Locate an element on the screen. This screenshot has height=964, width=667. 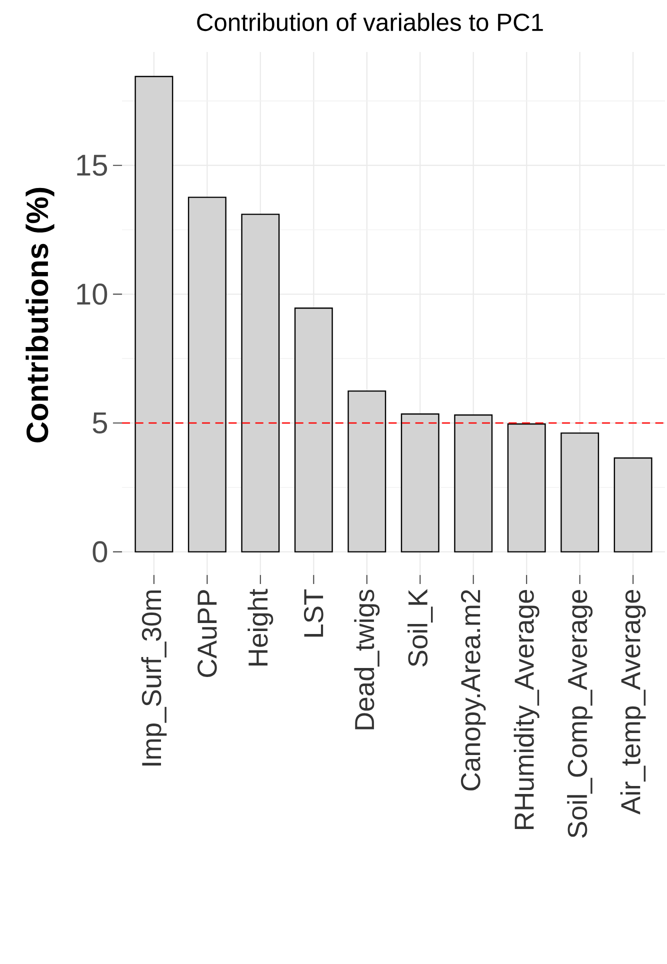
x-tick-label: Dead_twigs is located at coordinates (367, 660).